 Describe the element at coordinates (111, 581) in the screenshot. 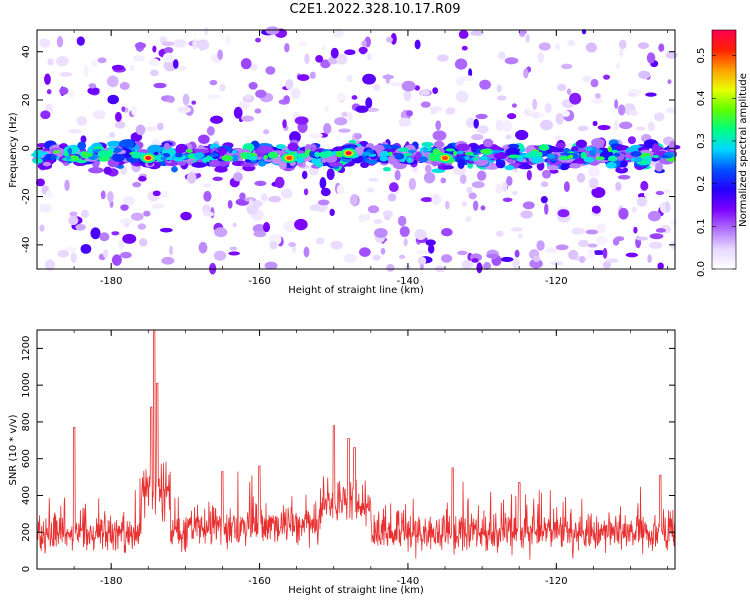

I see `snr-x-tick-label: -180` at that location.